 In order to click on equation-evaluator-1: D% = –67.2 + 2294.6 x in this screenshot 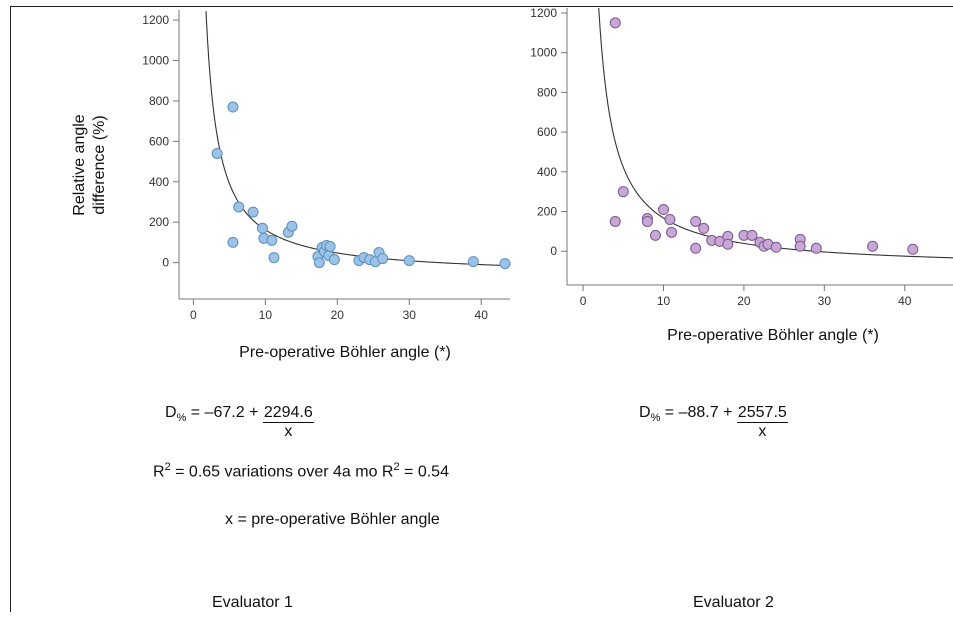, I will do `click(239, 422)`.